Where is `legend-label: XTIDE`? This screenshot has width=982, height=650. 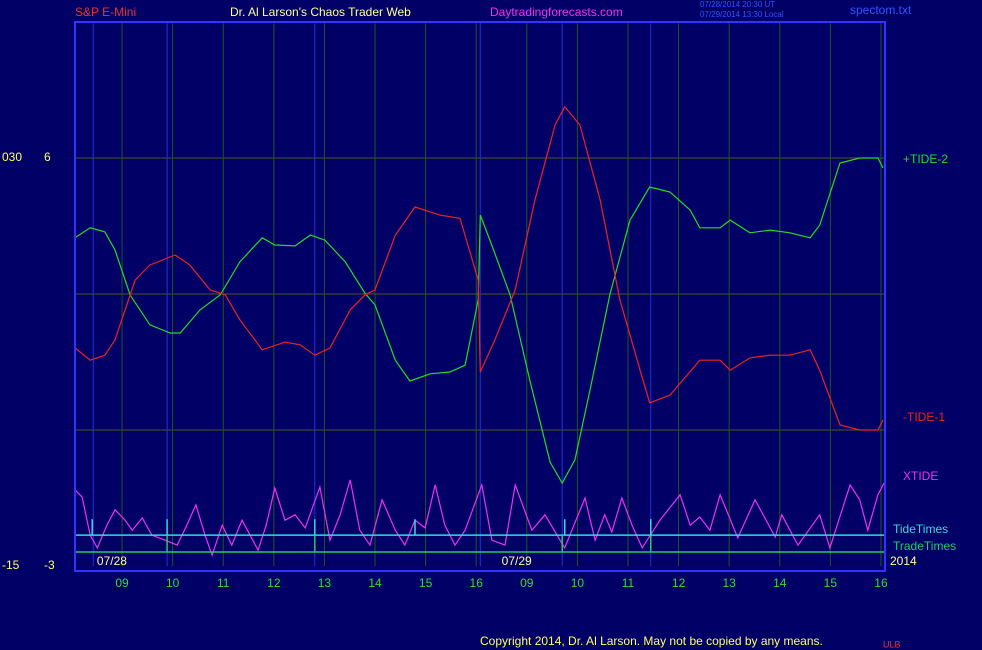 legend-label: XTIDE is located at coordinates (920, 476).